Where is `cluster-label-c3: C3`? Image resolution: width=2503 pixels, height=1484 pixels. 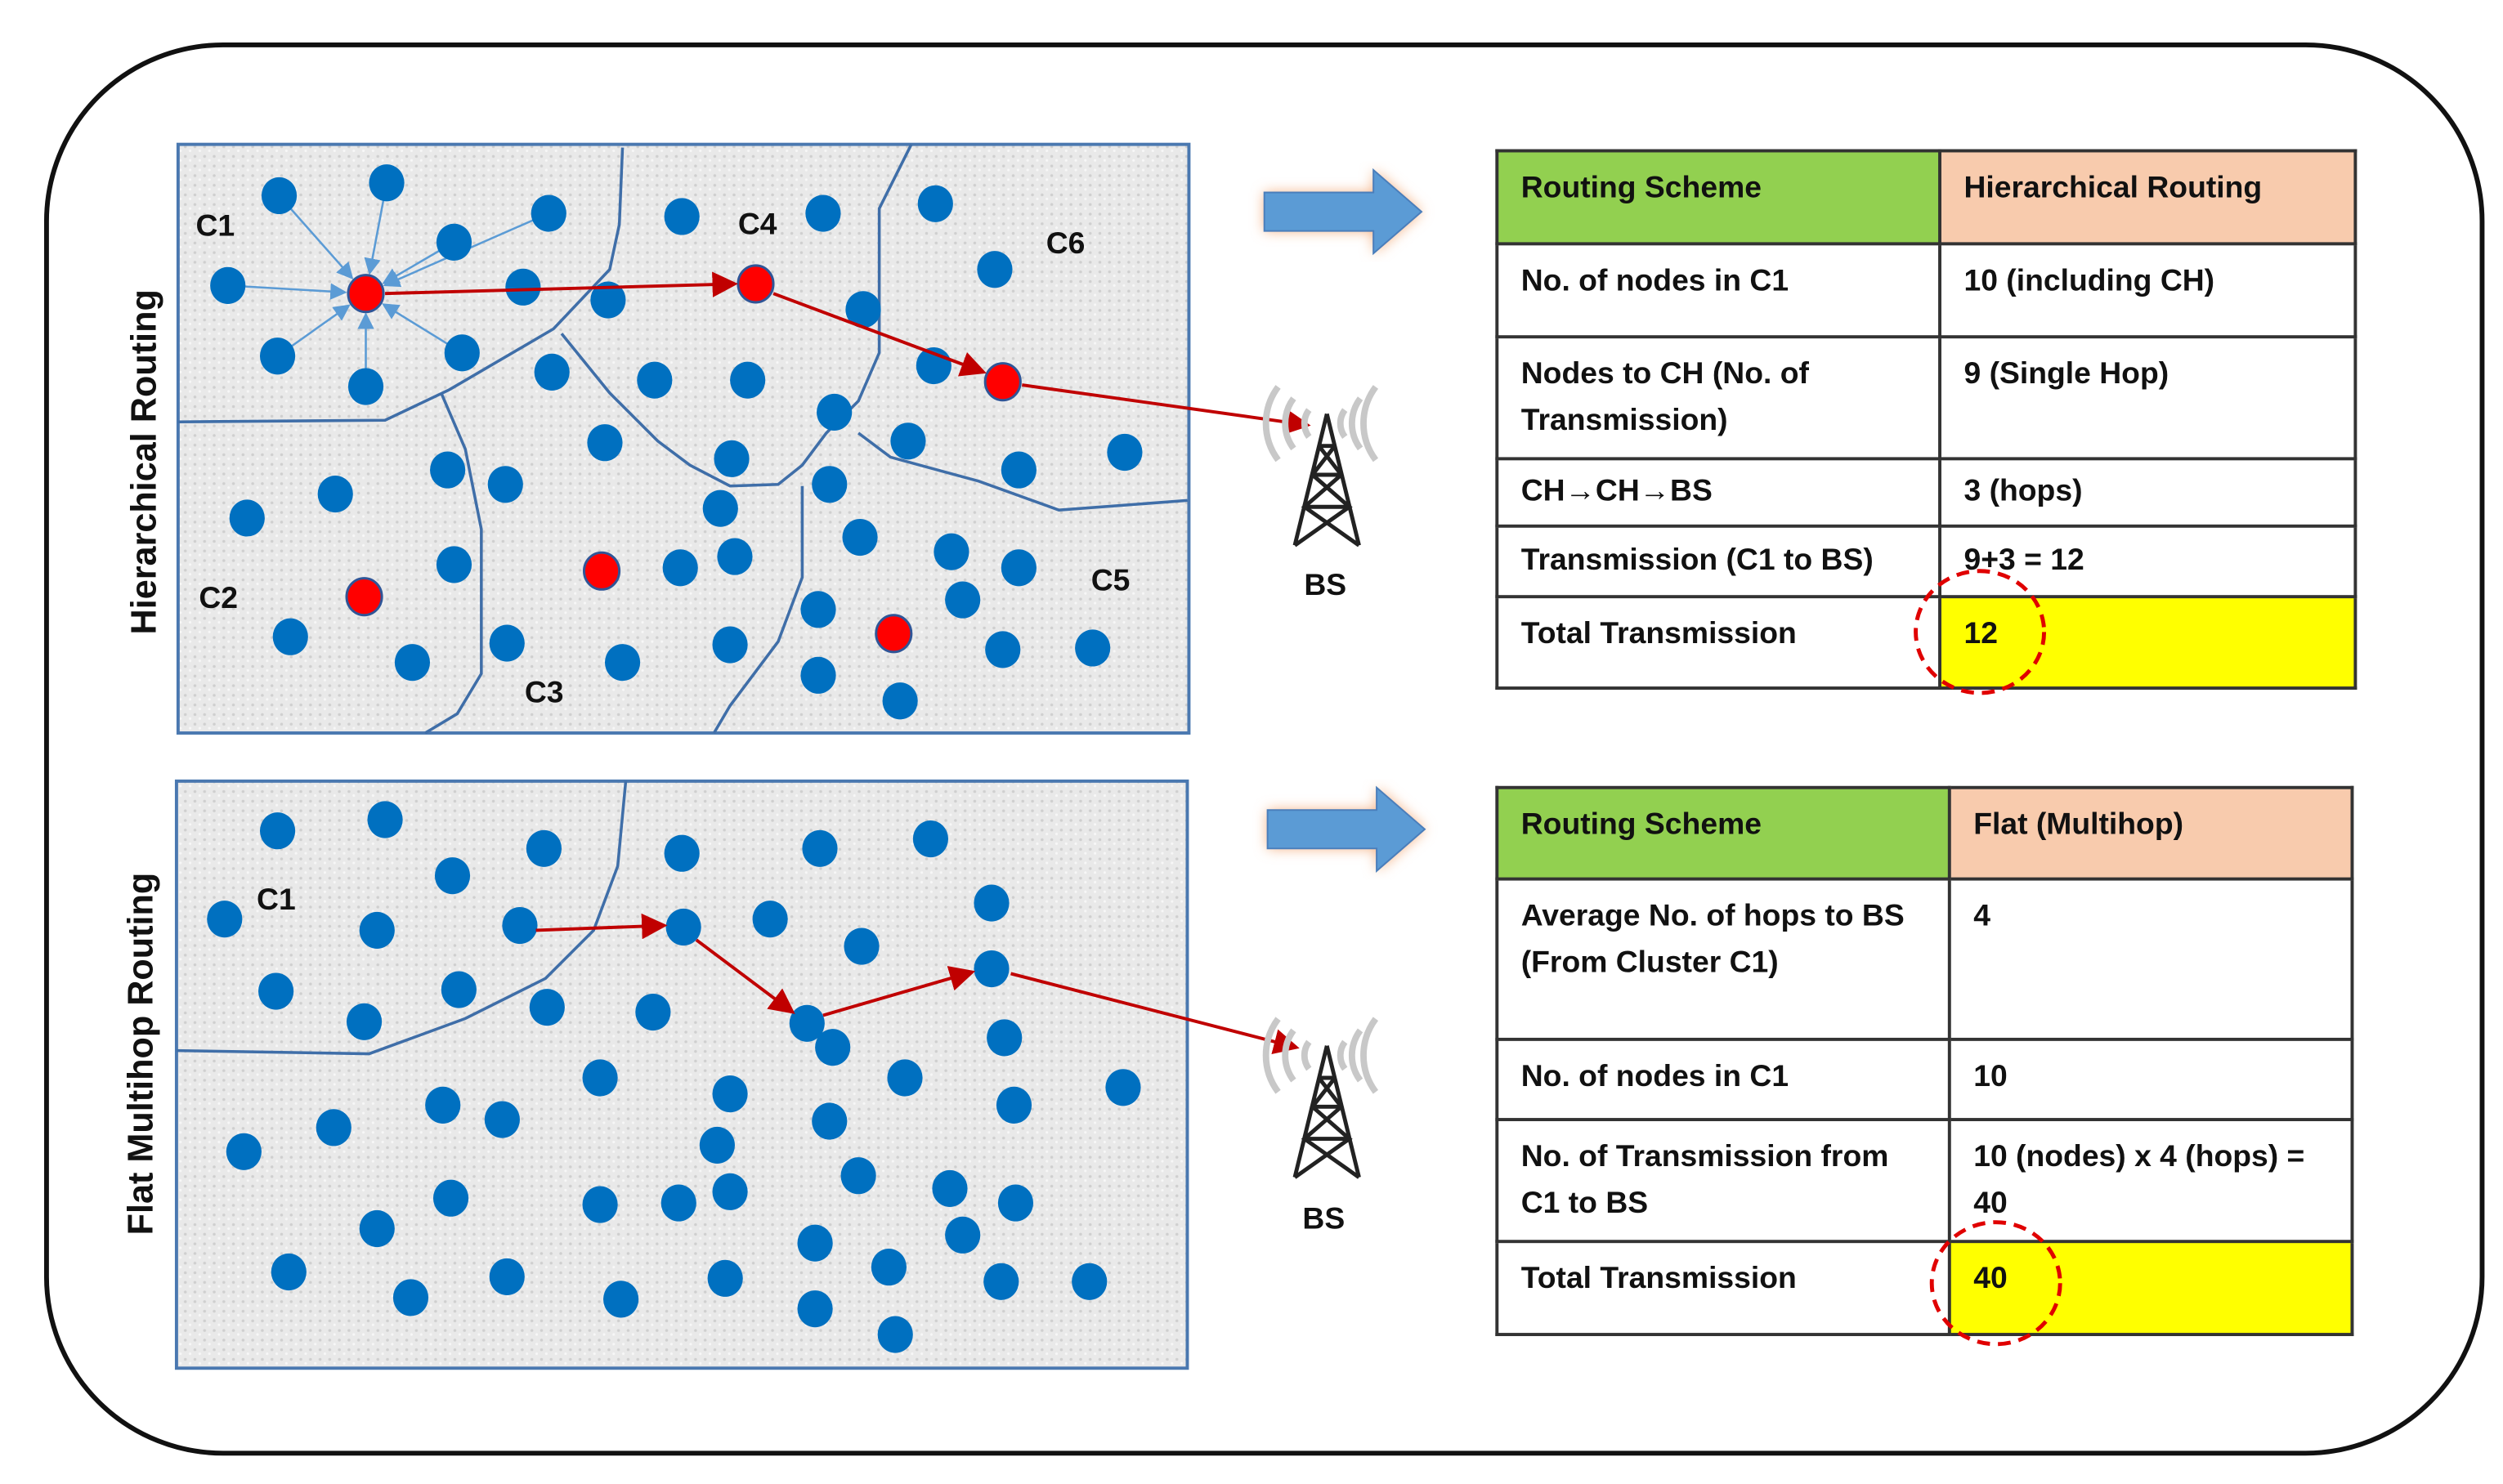 cluster-label-c3: C3 is located at coordinates (544, 692).